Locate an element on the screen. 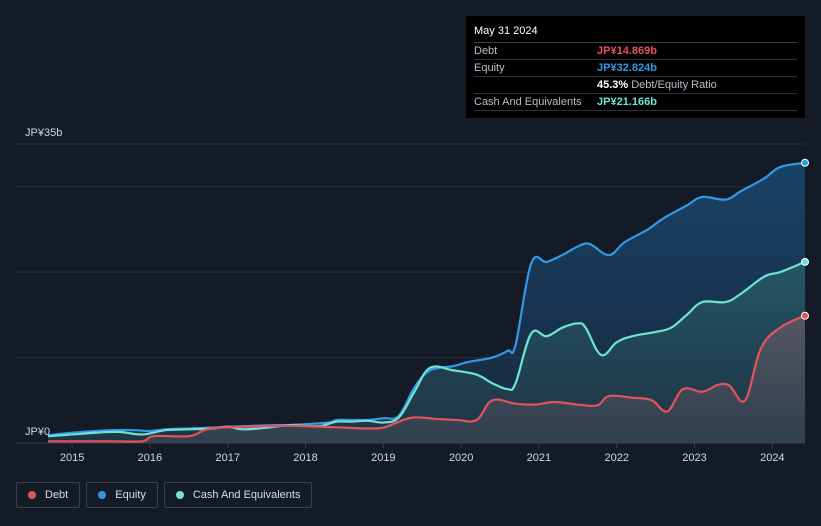 The image size is (821, 526). legend-item-equity: Equity is located at coordinates (122, 495).